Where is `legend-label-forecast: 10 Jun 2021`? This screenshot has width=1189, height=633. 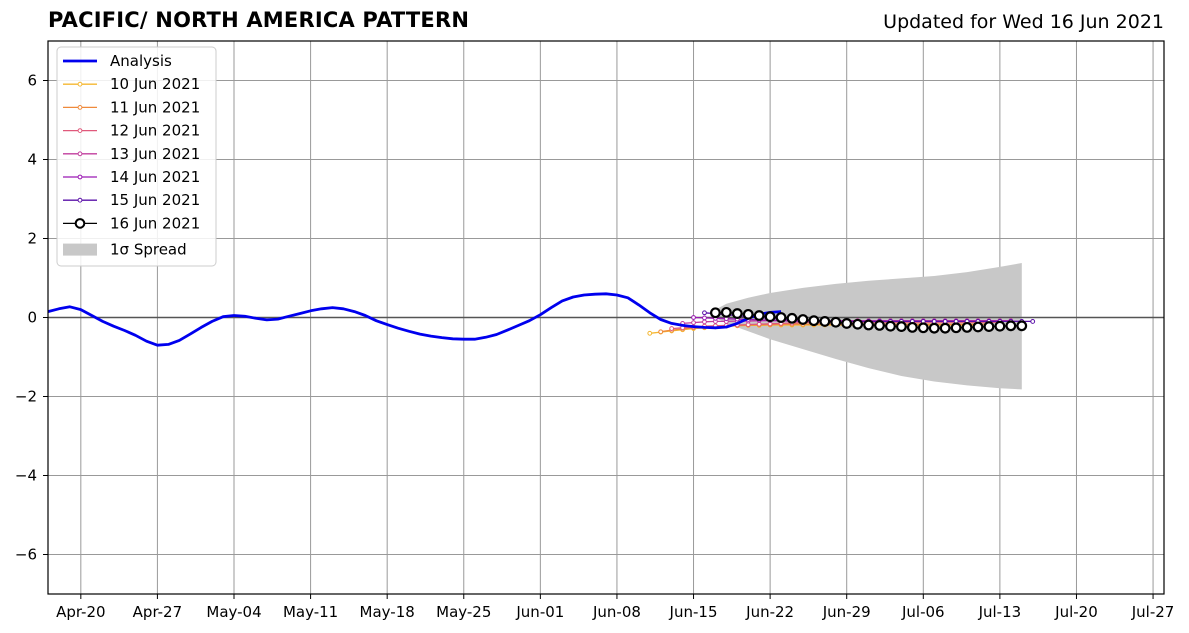 legend-label-forecast: 10 Jun 2021 is located at coordinates (155, 84).